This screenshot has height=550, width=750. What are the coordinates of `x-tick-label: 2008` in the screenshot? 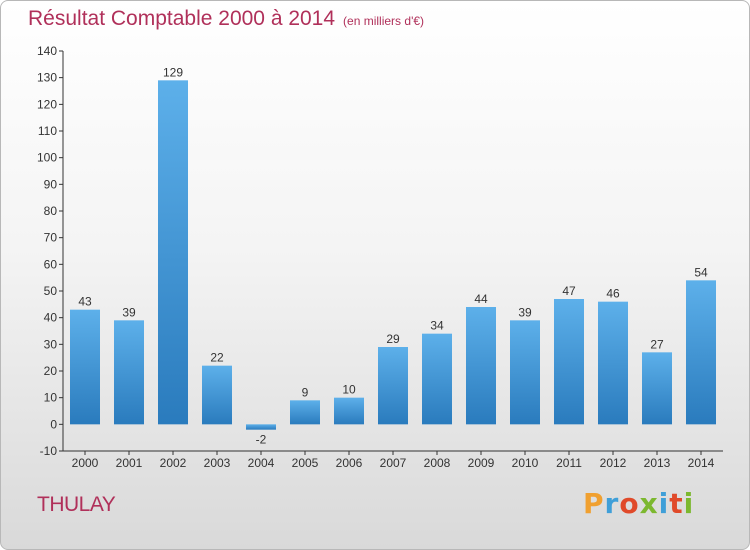 It's located at (437, 463).